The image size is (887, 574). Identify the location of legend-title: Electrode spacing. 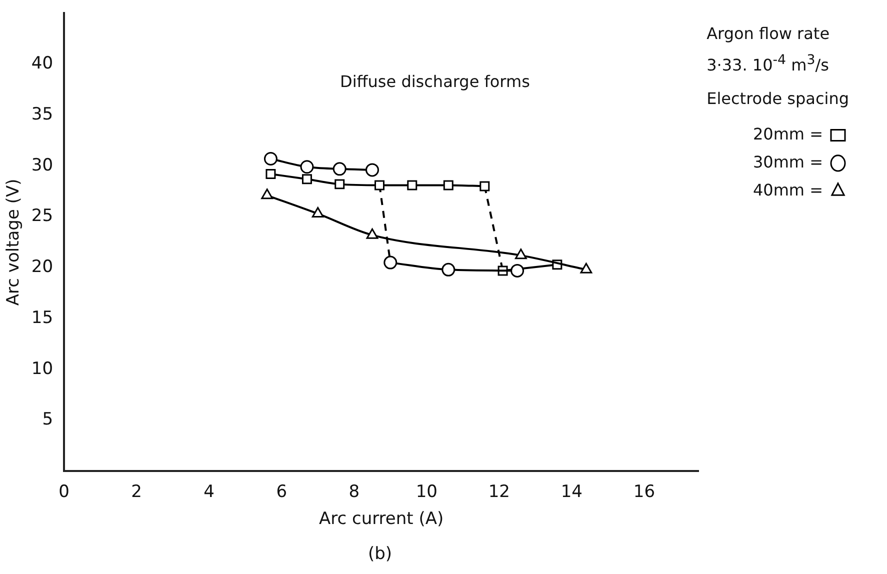
(777, 98).